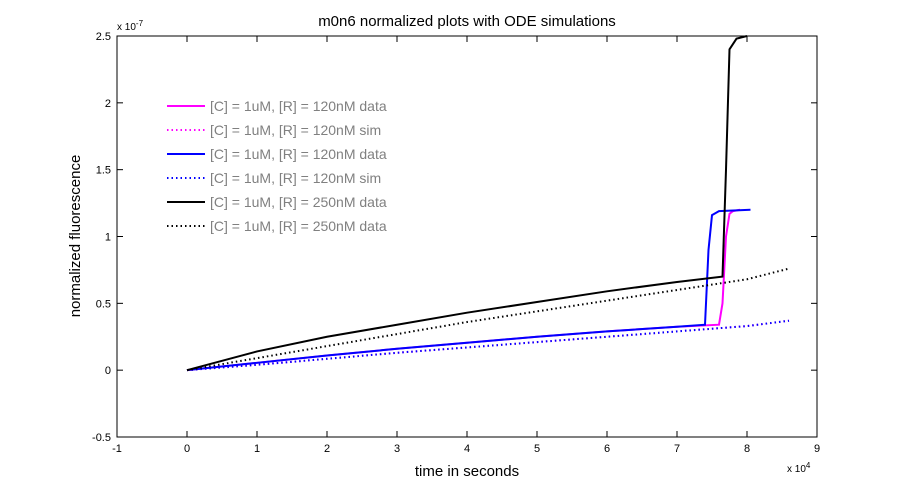  I want to click on y-tick-label: 2, so click(108, 104).